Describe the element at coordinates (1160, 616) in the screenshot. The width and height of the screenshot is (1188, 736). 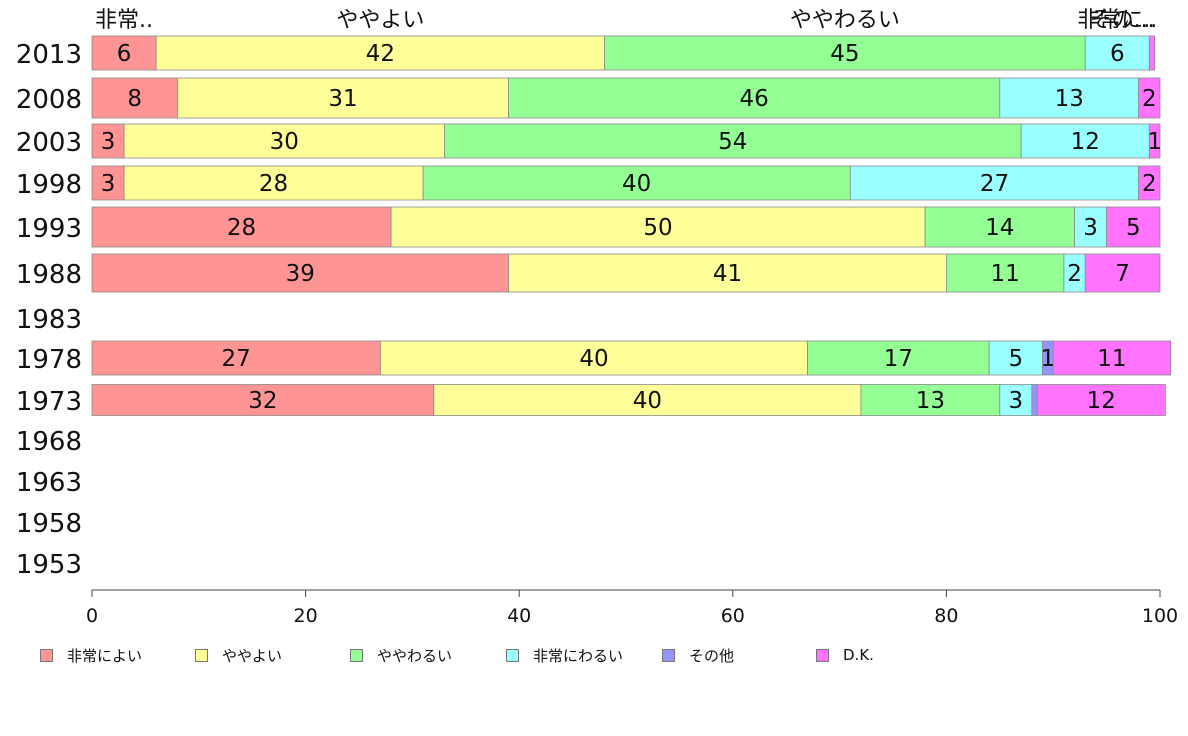
I see `x-tick-label-100: 100` at that location.